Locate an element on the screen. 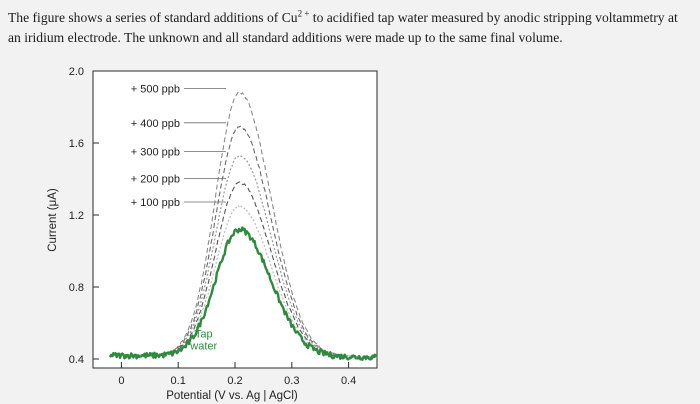 This screenshot has height=404, width=700. x-tick-label: 0.2 is located at coordinates (234, 381).